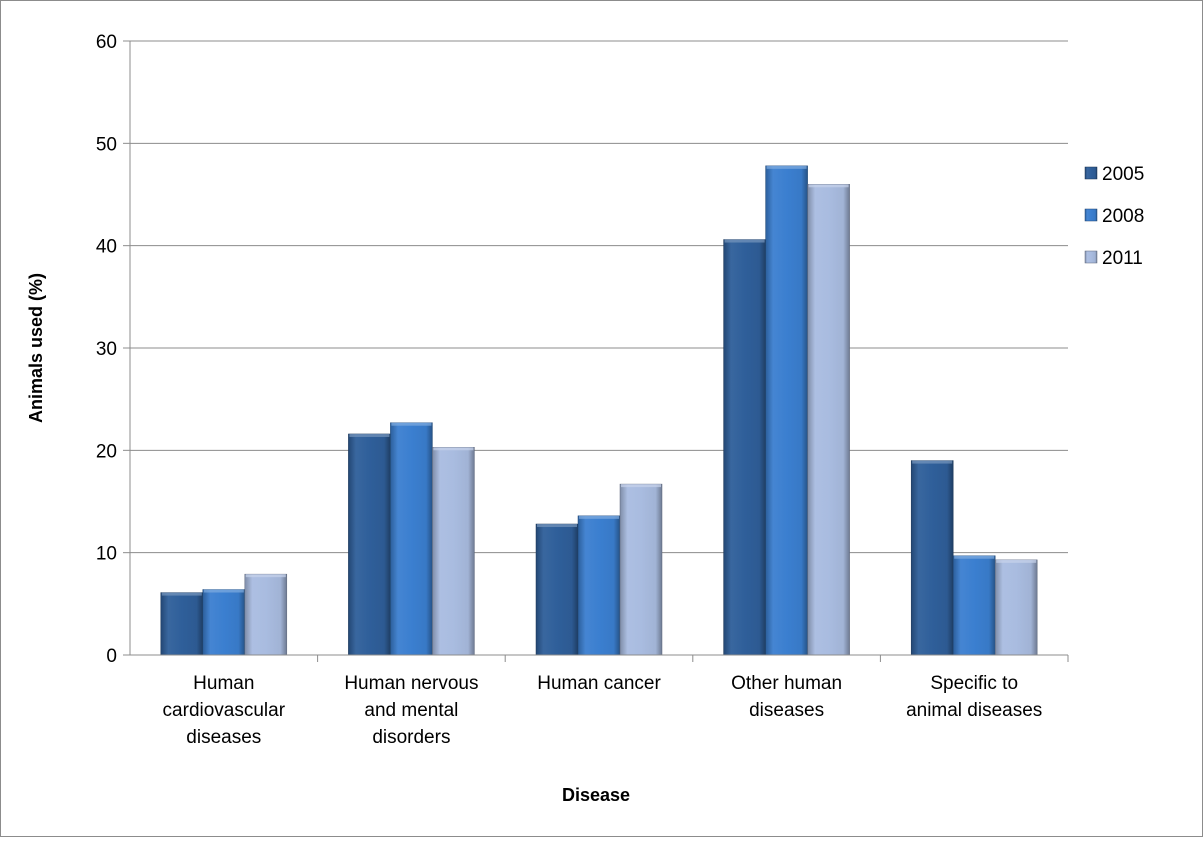  I want to click on x-category-label-line: and mental, so click(411, 710).